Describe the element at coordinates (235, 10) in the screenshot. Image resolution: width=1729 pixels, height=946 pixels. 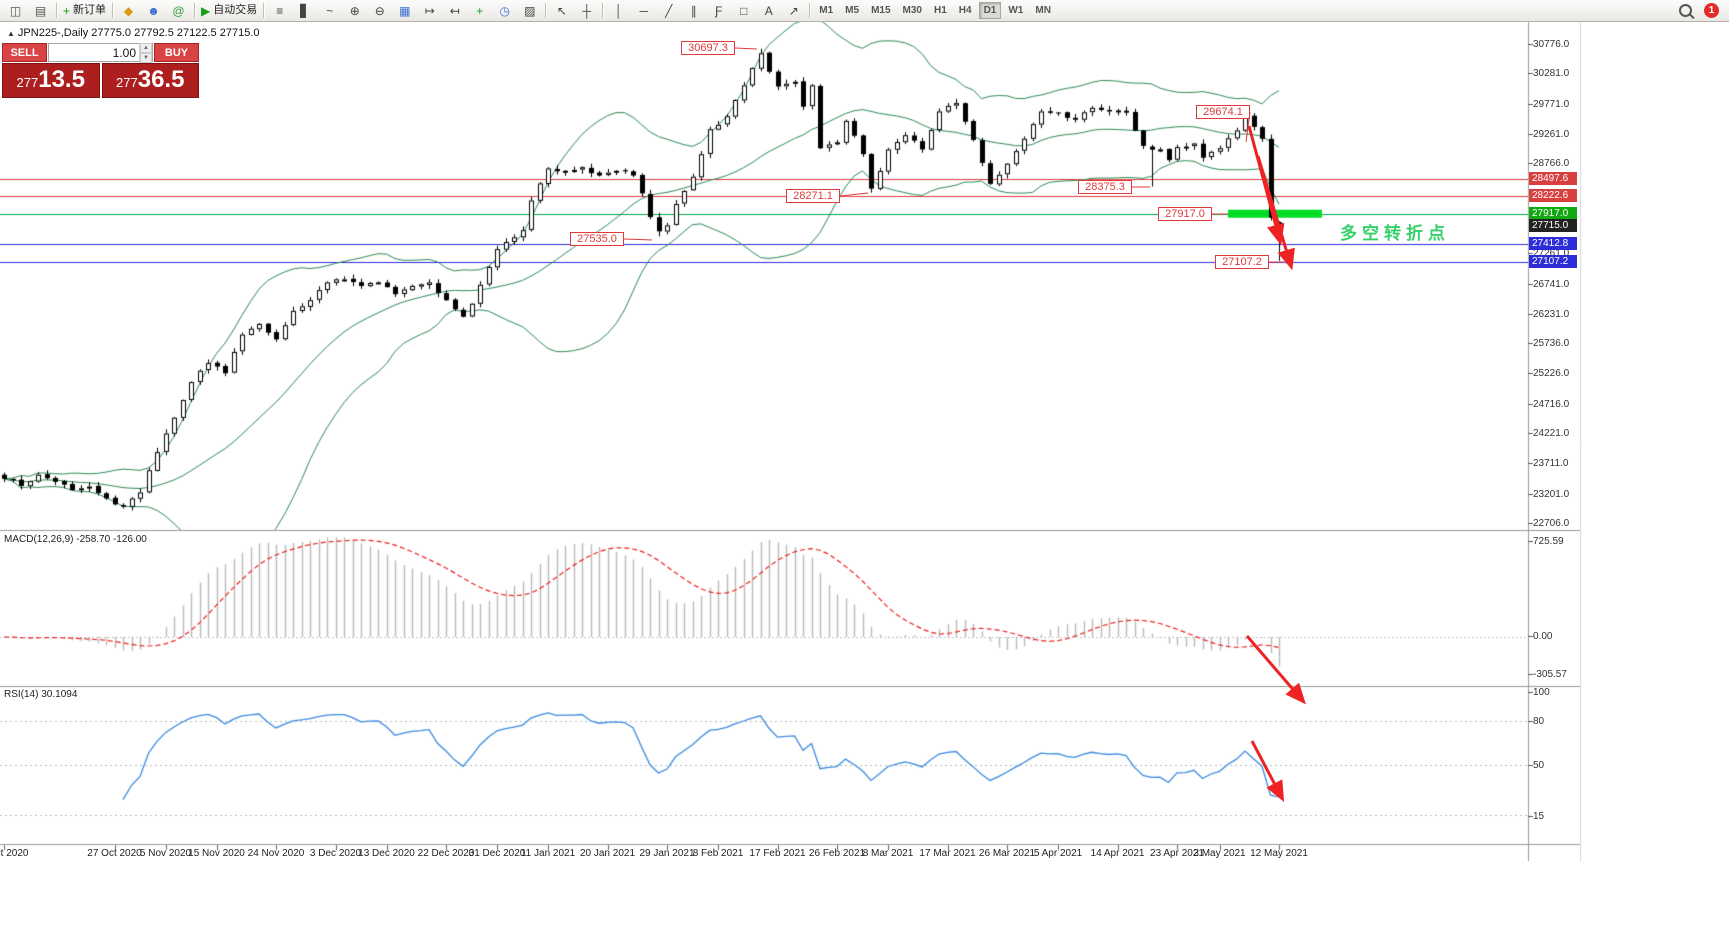
I see `autotrade-button-label: 自动交易` at that location.